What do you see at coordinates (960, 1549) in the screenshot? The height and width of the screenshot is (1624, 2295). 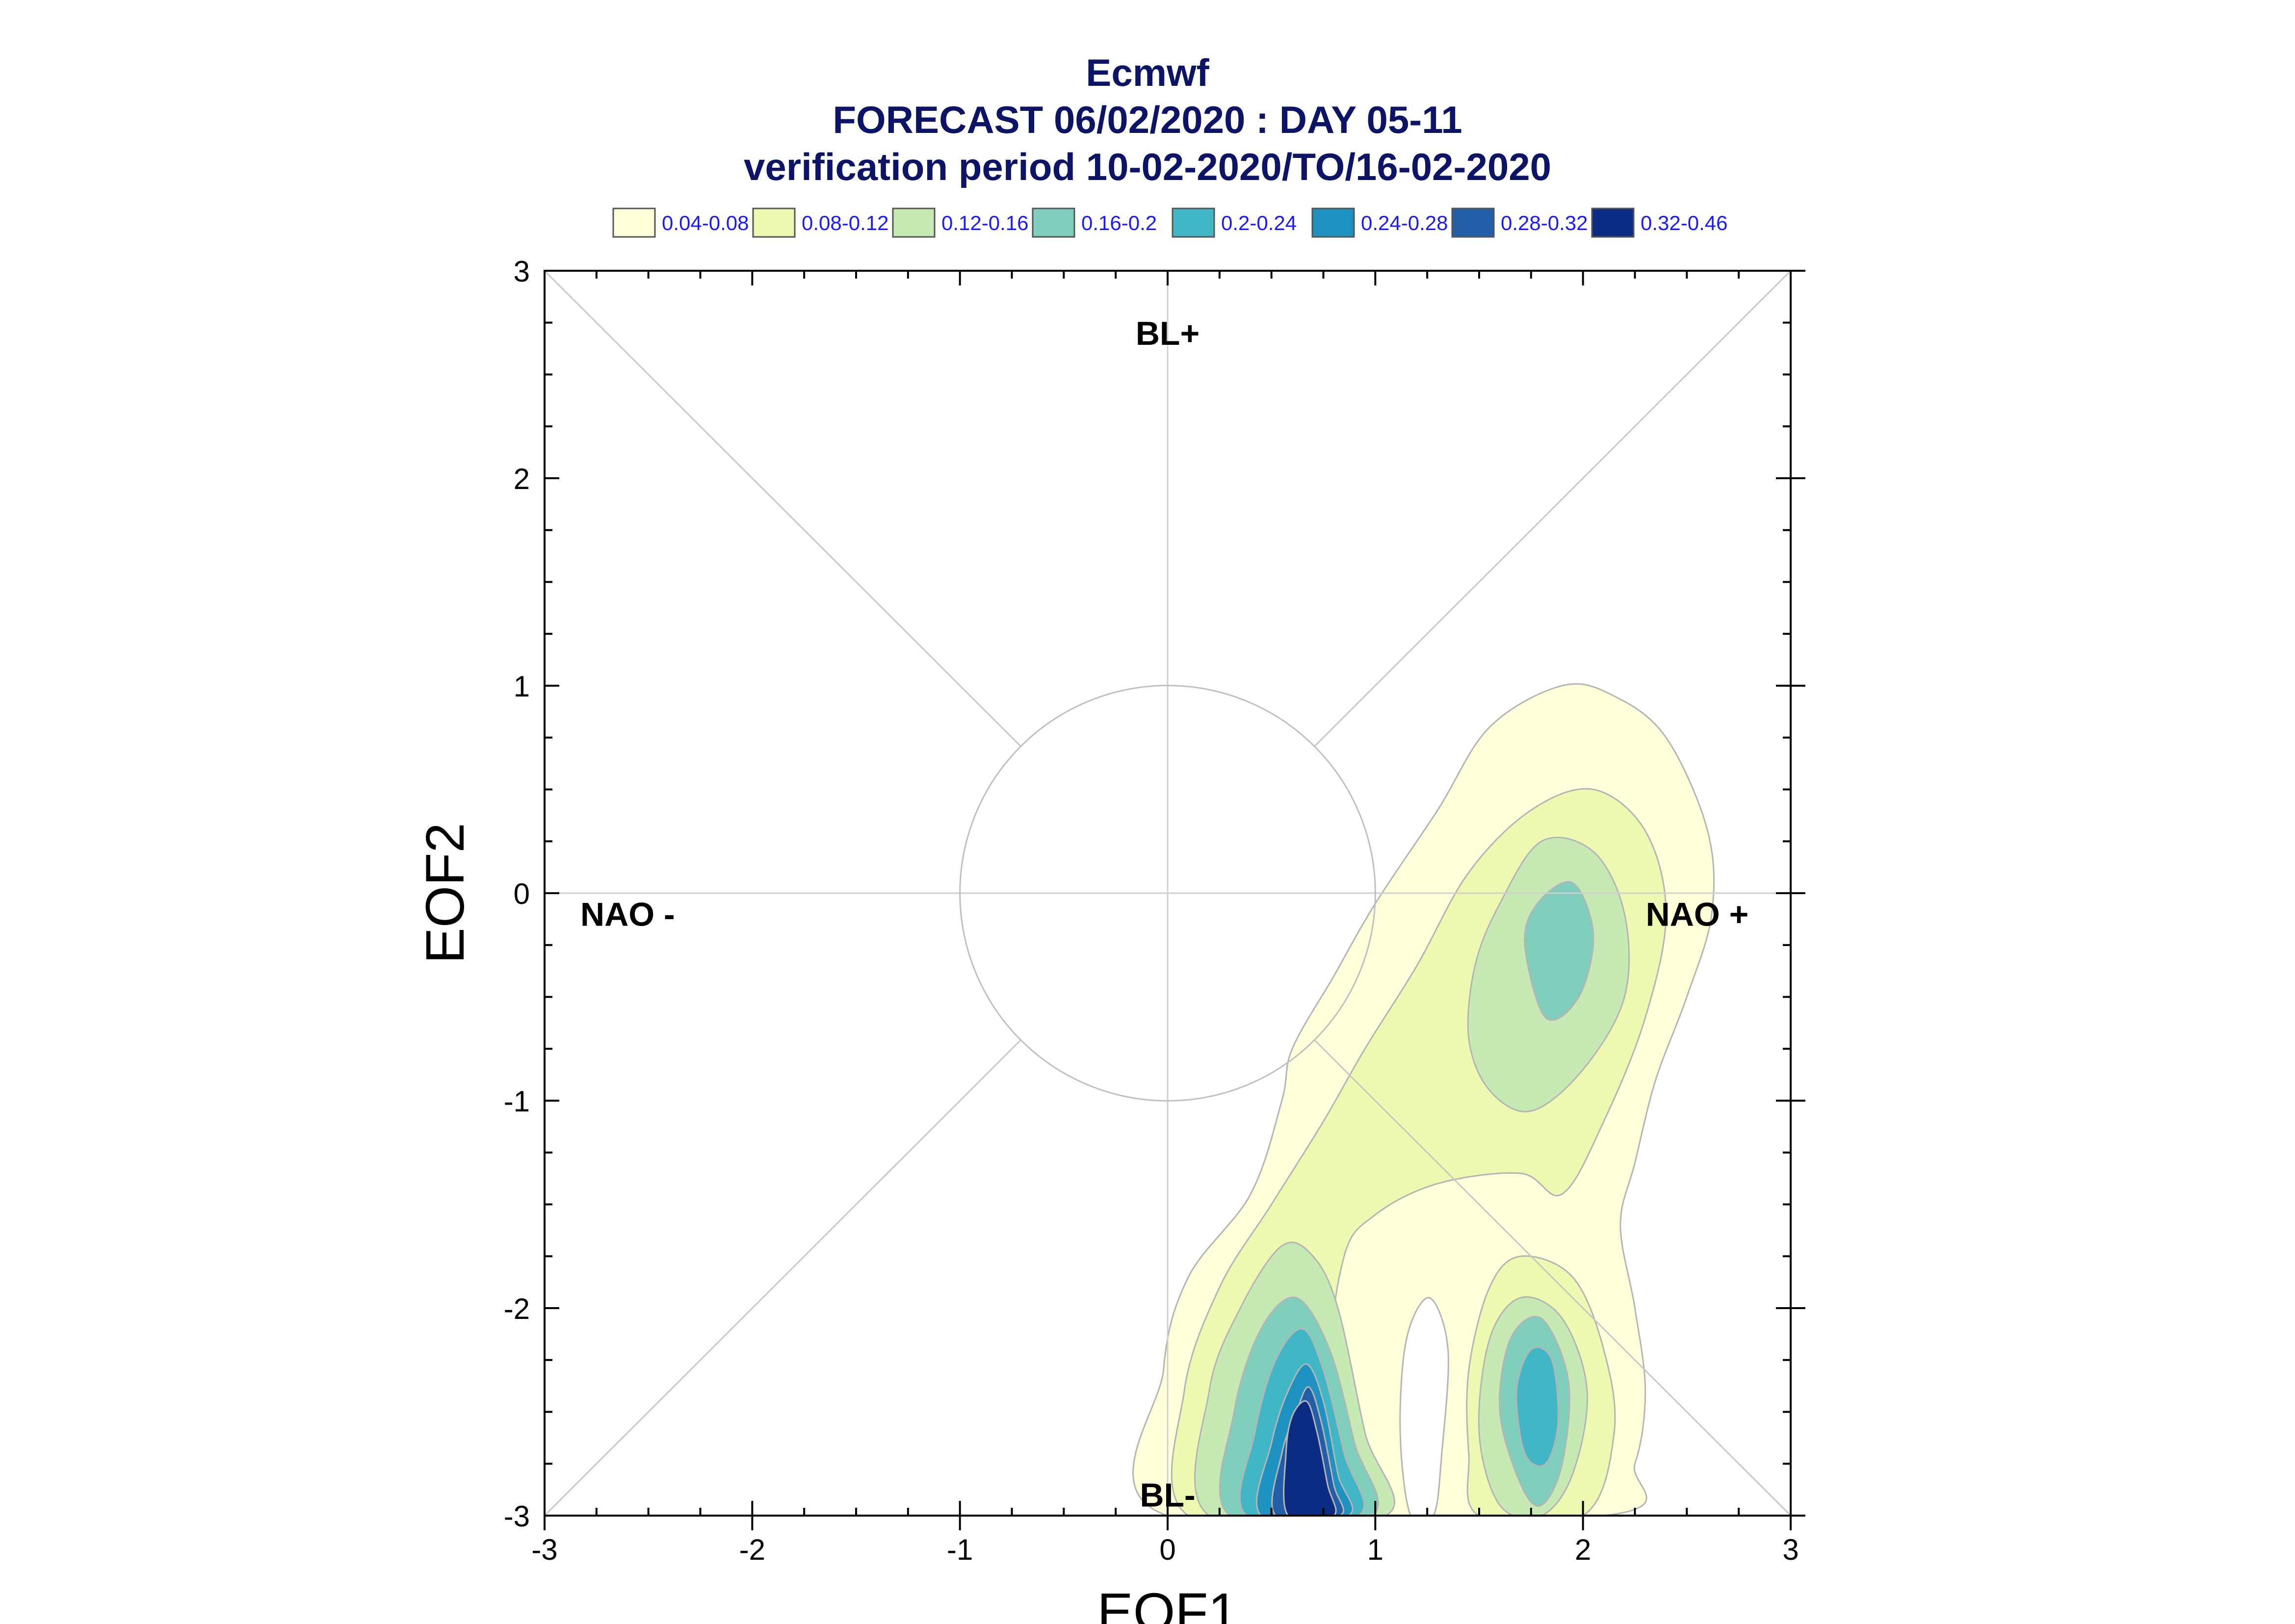 I see `x-tick-label: -1` at bounding box center [960, 1549].